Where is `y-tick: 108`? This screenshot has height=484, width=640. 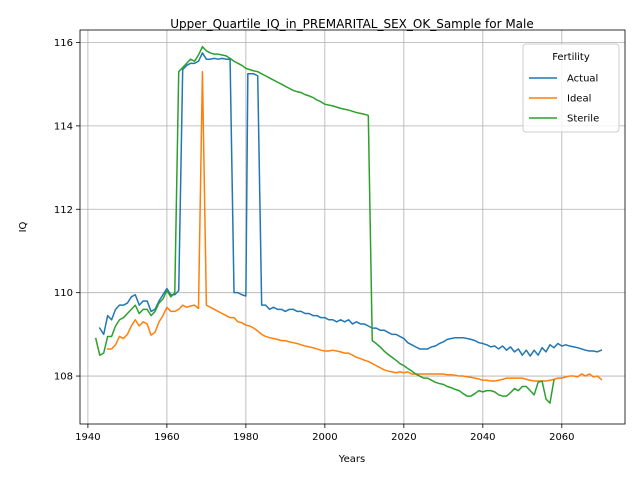
y-tick: 108 is located at coordinates (67, 377).